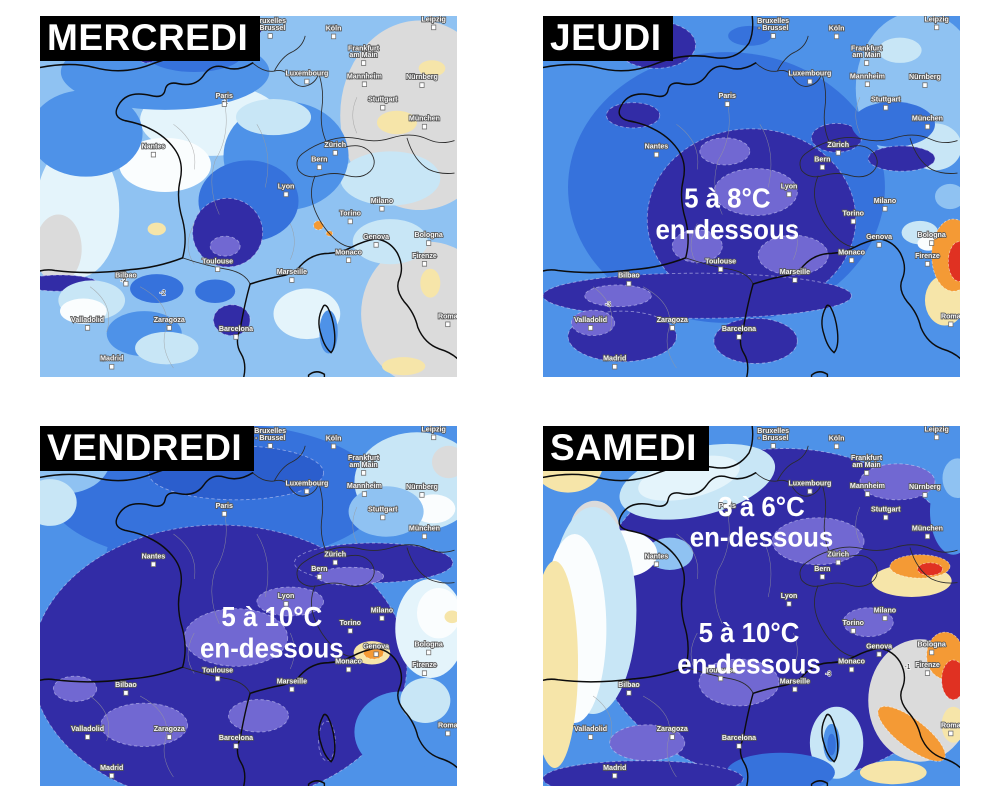  I want to click on city-label: Bern, so click(822, 158).